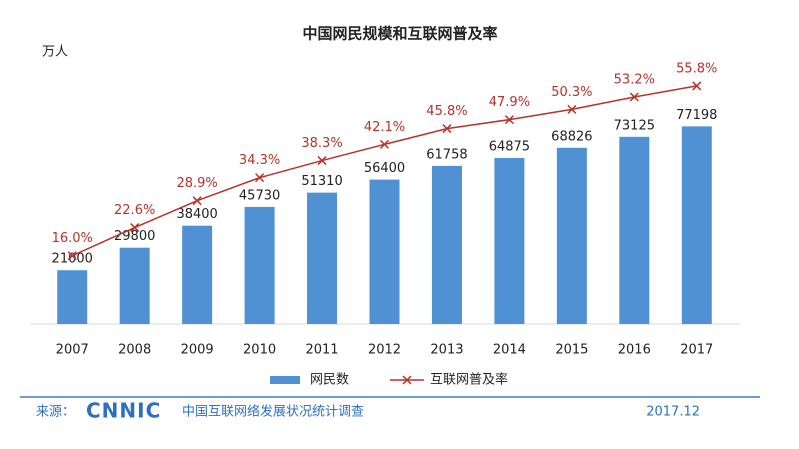  I want to click on bar-value-label: 38400, so click(196, 214).